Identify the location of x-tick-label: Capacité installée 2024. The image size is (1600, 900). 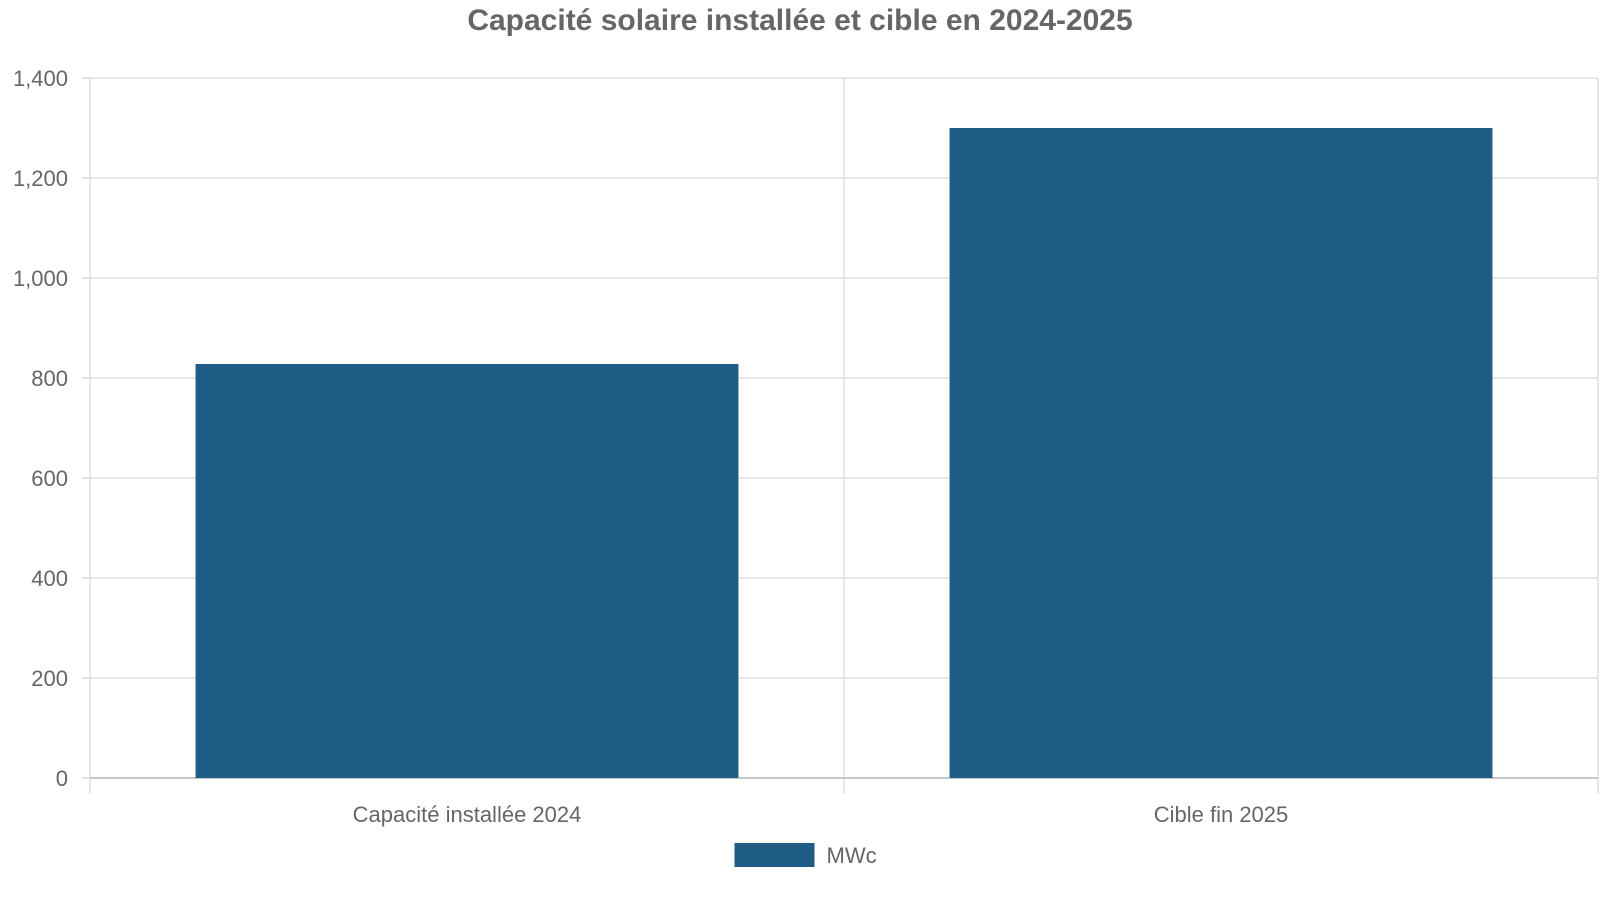
(467, 814).